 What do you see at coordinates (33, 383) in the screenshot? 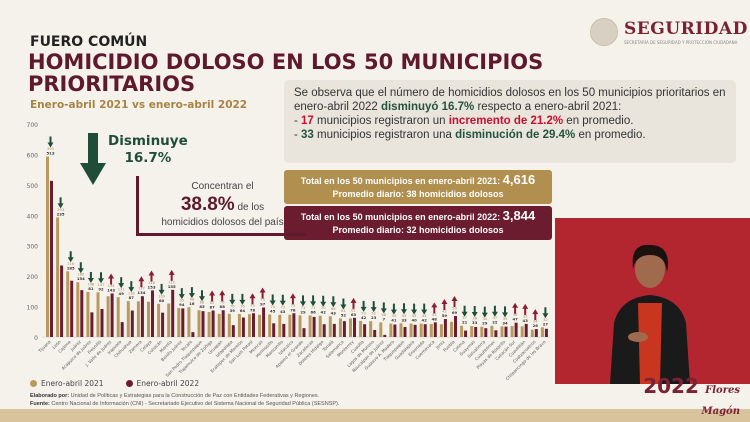
I see `legend-swatch` at bounding box center [33, 383].